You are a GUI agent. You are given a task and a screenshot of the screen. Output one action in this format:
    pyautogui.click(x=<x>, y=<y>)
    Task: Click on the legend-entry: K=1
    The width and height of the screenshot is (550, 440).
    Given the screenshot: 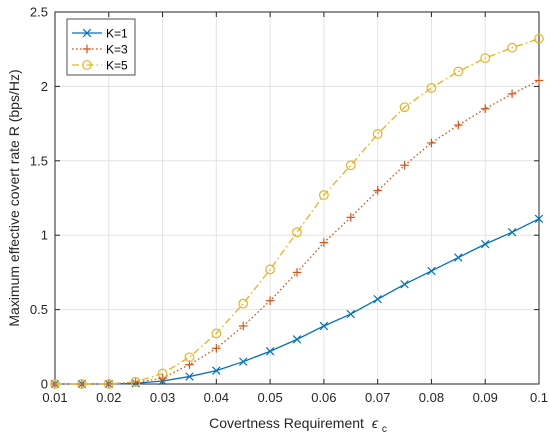 What is the action you would take?
    pyautogui.click(x=100, y=34)
    